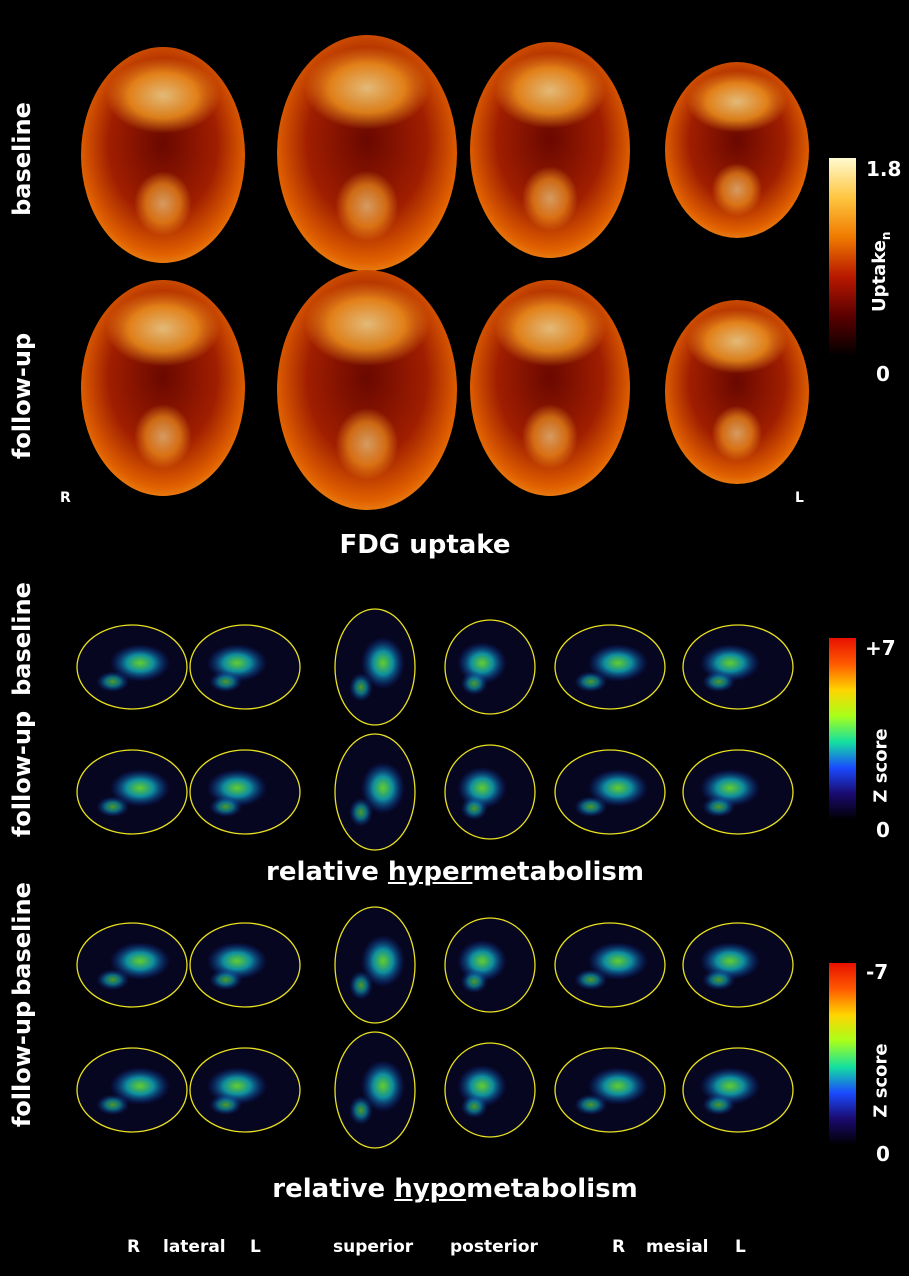 This screenshot has width=909, height=1276. Describe the element at coordinates (22, 1064) in the screenshot. I see `row-label-followup-hypo: follow-up` at that location.